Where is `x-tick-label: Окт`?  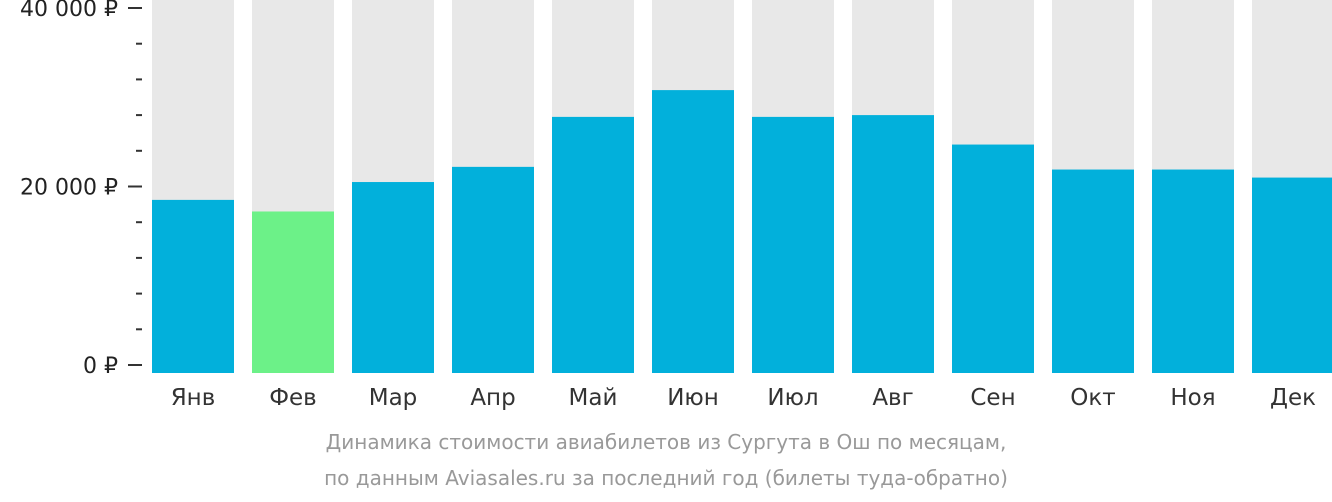
x-tick-label: Окт is located at coordinates (1092, 398).